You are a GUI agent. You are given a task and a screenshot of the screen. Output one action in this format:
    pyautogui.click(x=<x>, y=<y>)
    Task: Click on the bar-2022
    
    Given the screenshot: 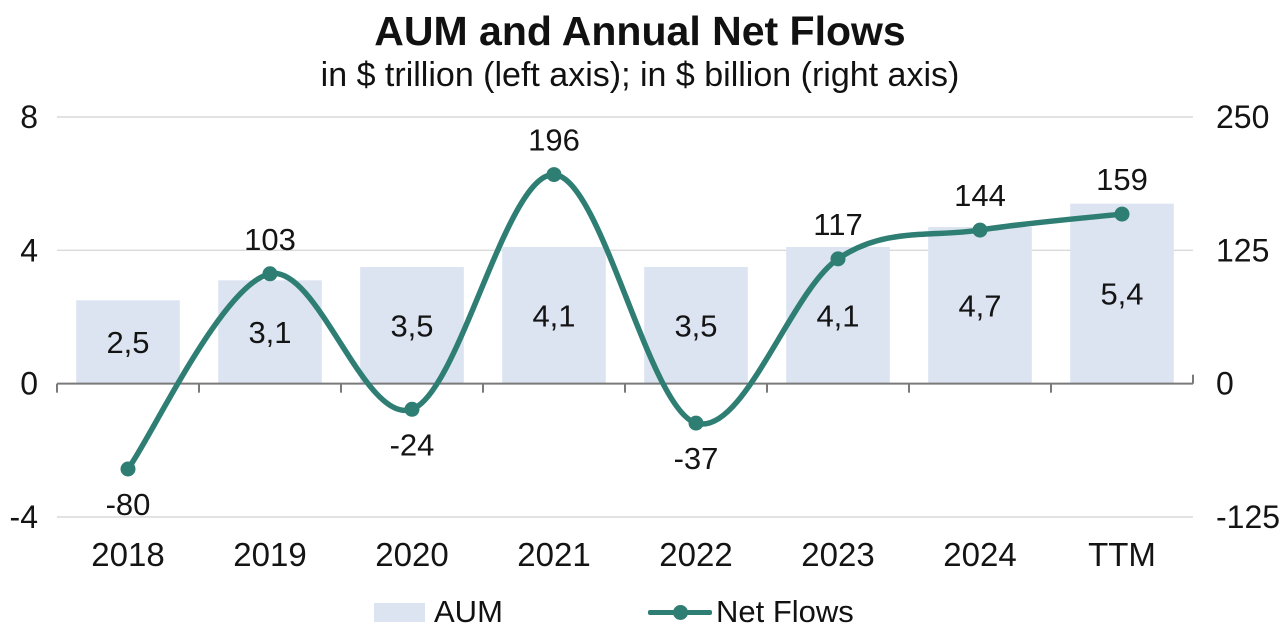 What is the action you would take?
    pyautogui.click(x=696, y=325)
    